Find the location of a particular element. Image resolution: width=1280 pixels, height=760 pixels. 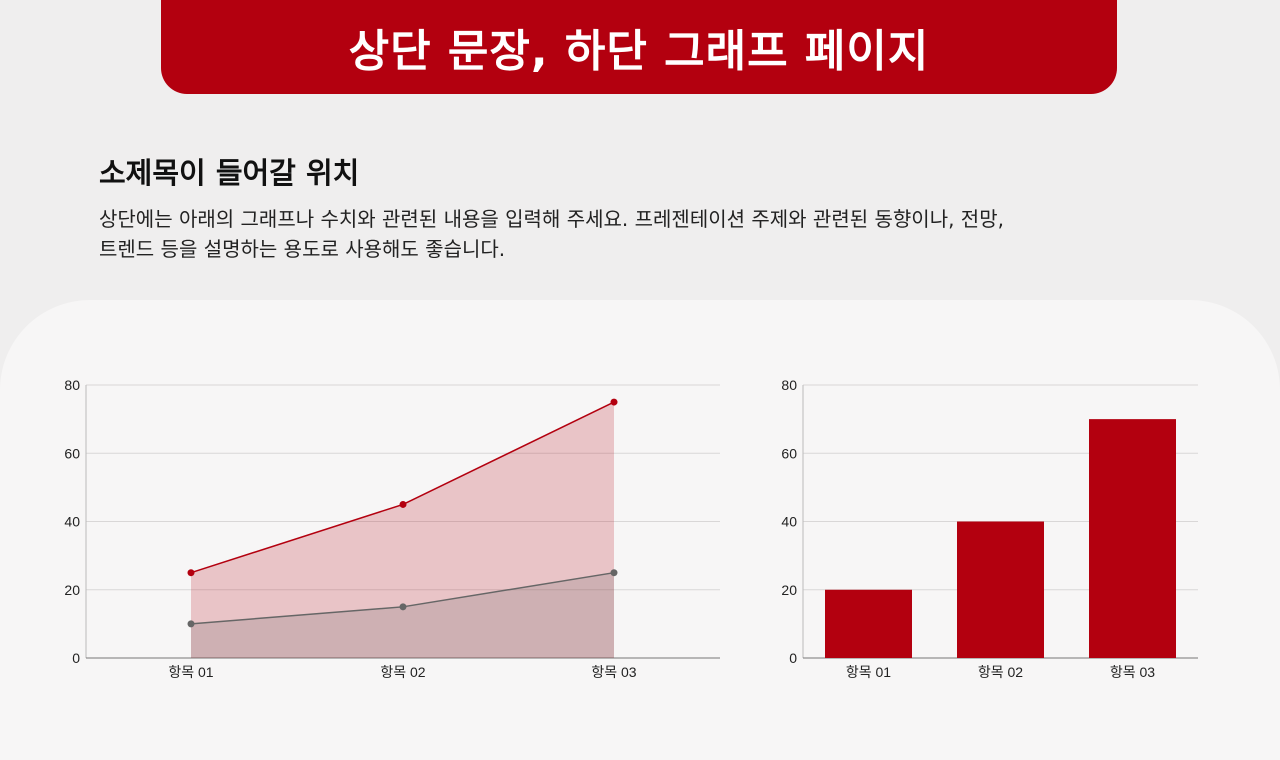

bar-chart-x-tick-label: 항목 02 is located at coordinates (1000, 672).